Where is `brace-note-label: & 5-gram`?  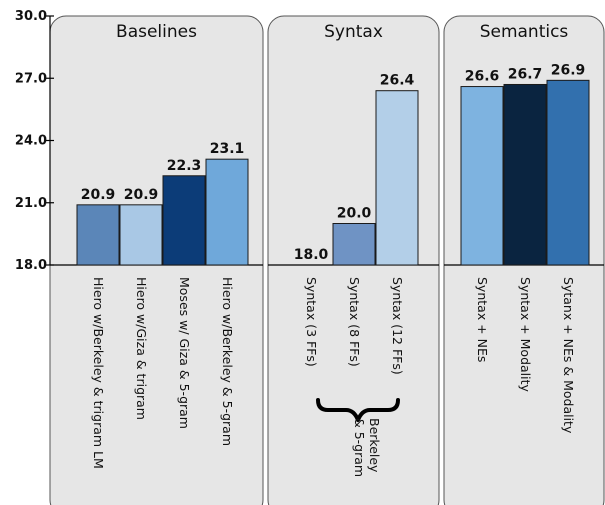
brace-note-label: & 5-gram is located at coordinates (359, 447).